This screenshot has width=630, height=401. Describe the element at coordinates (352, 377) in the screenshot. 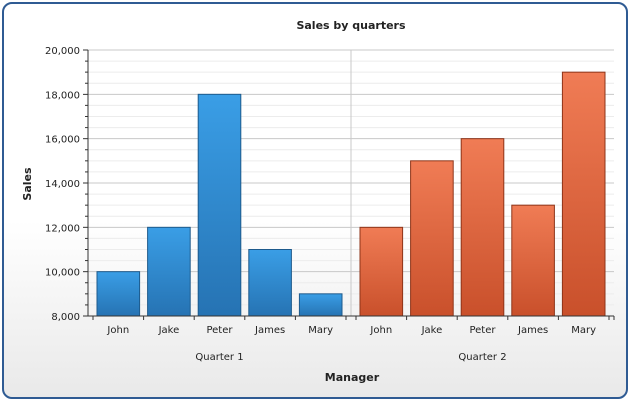

I see `x-axis-title: Manager` at that location.